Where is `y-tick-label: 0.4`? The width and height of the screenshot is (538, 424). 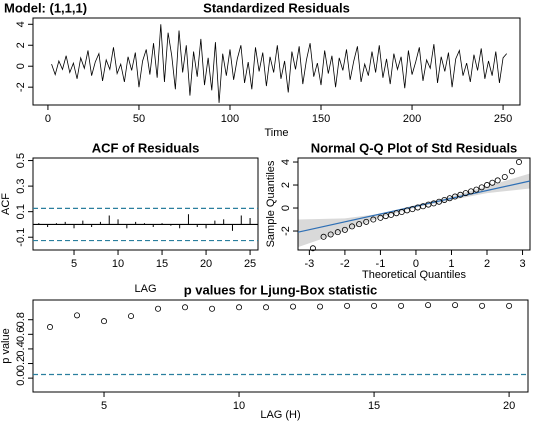
y-tick-label: 0.4 is located at coordinates (21, 348).